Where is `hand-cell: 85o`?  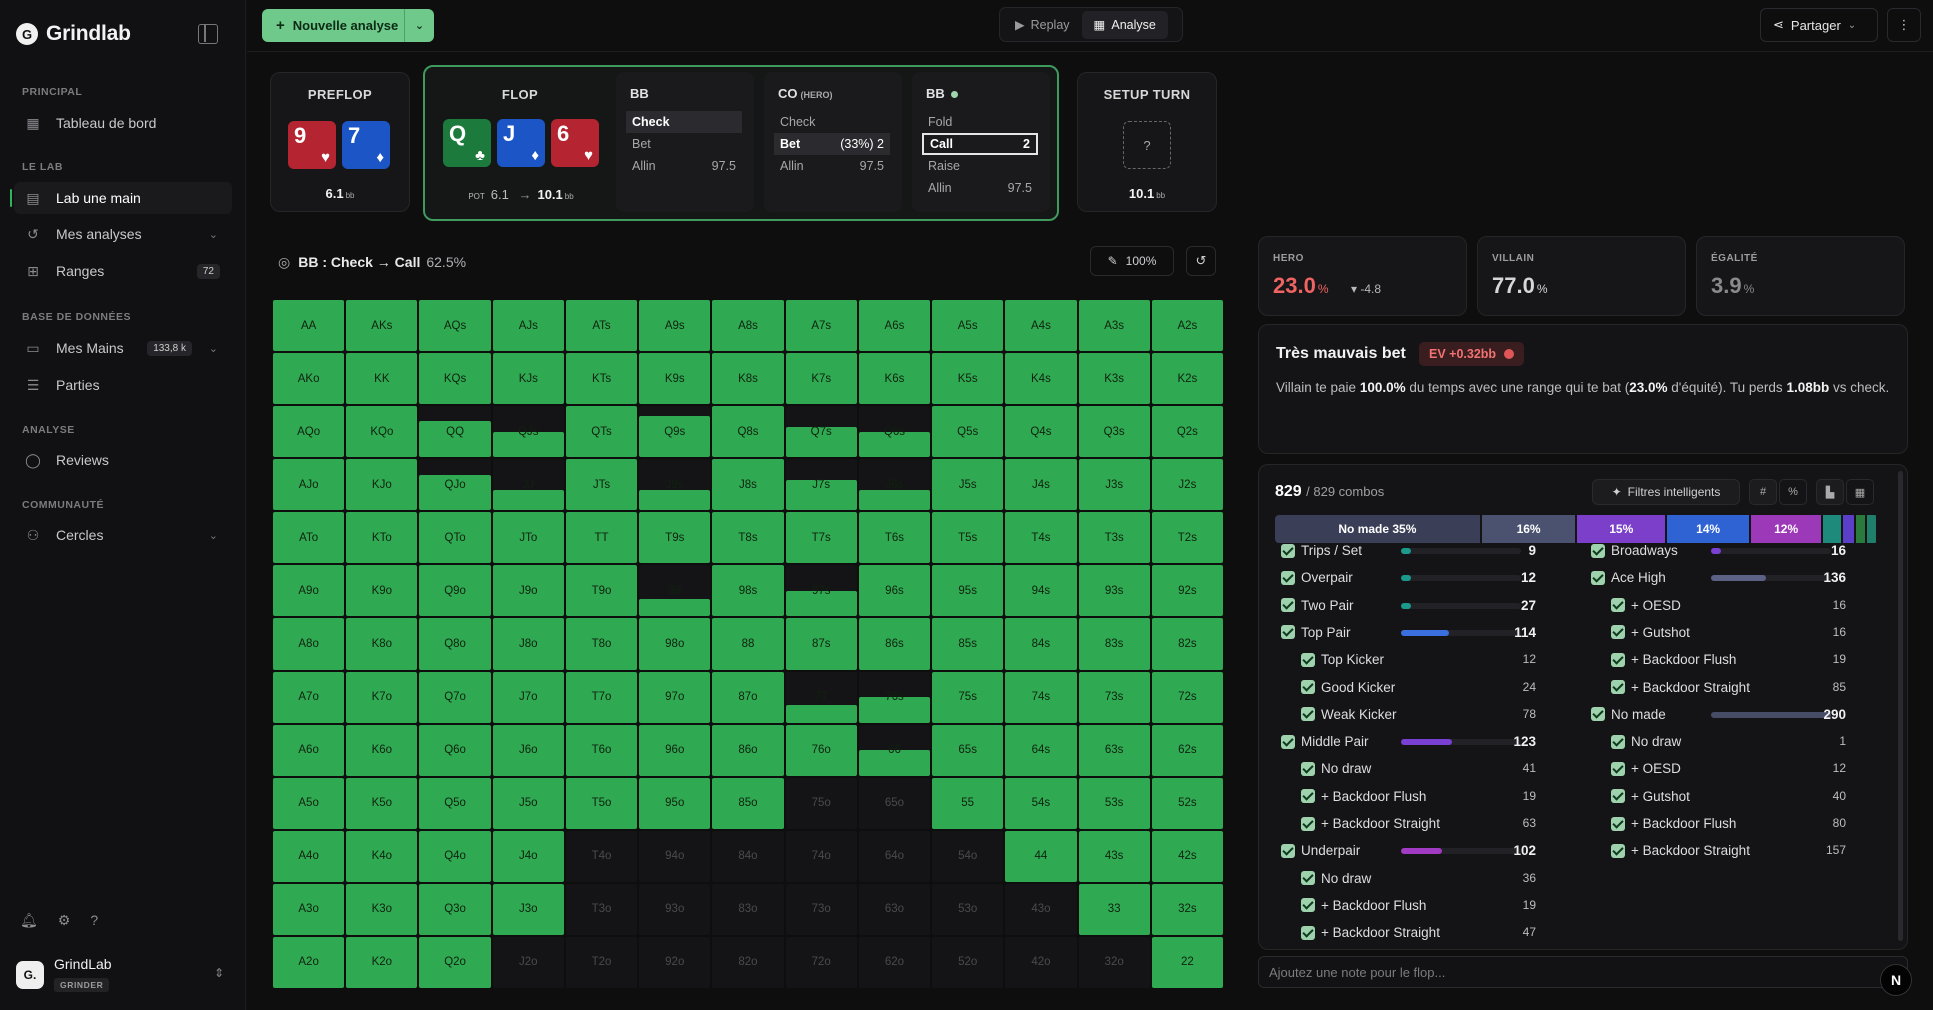
hand-cell: 85o is located at coordinates (748, 803).